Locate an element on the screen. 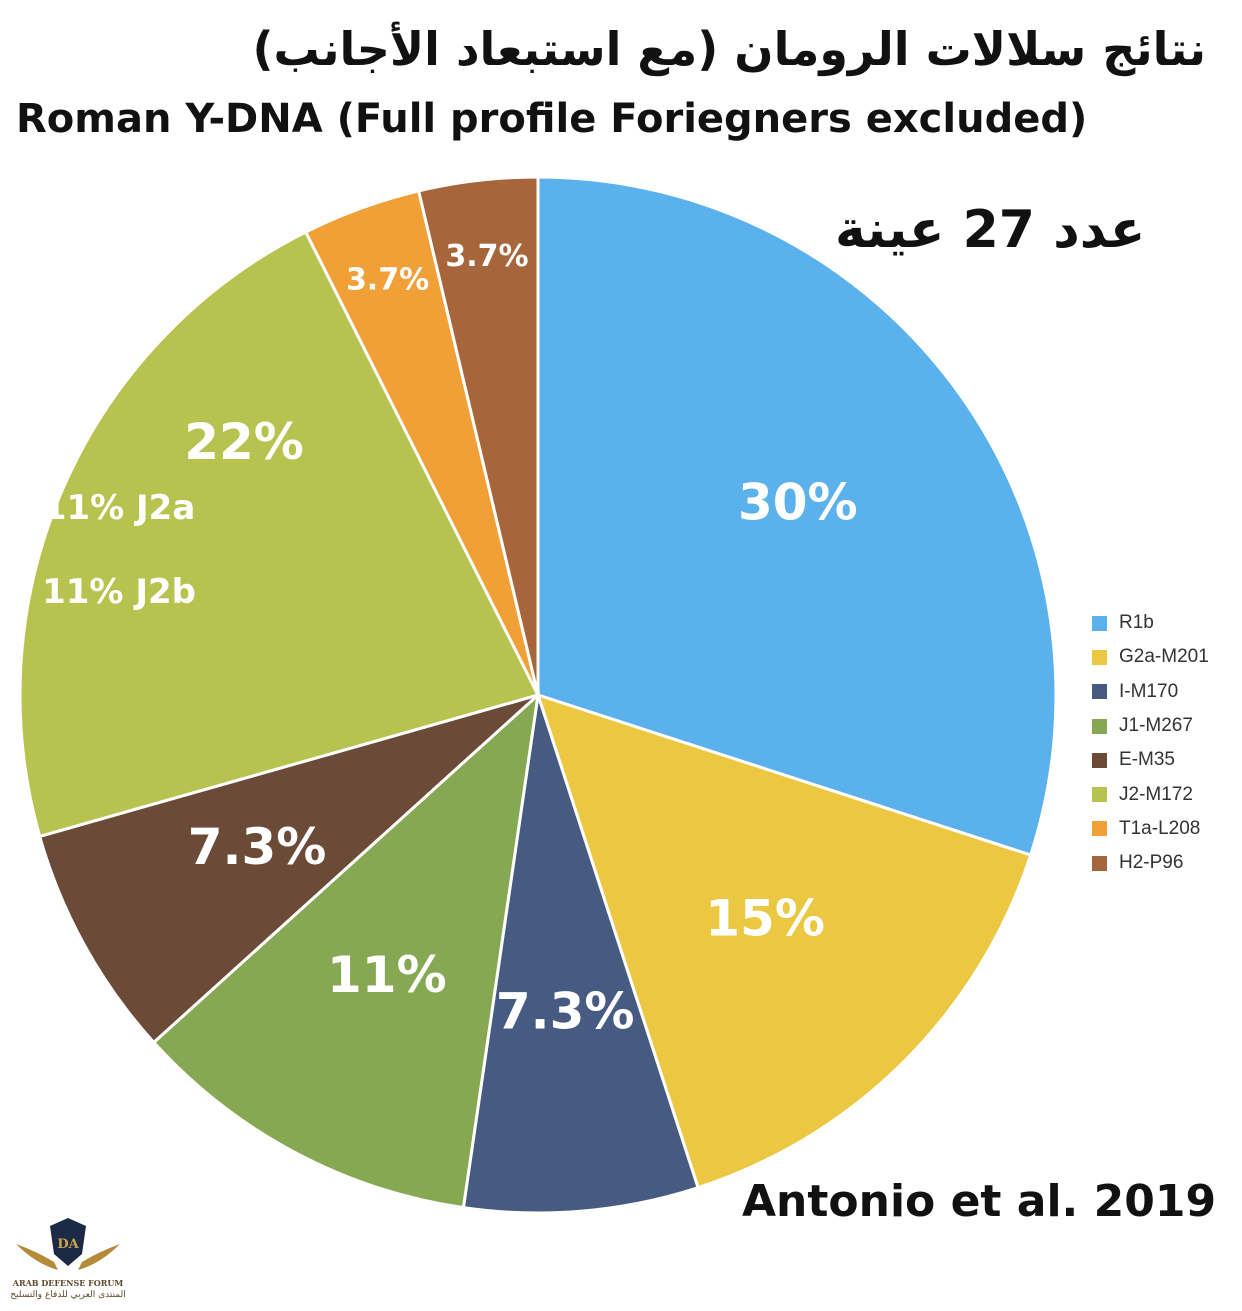 Image resolution: width=1242 pixels, height=1311 pixels. legend-label: H2-P96 is located at coordinates (1151, 863).